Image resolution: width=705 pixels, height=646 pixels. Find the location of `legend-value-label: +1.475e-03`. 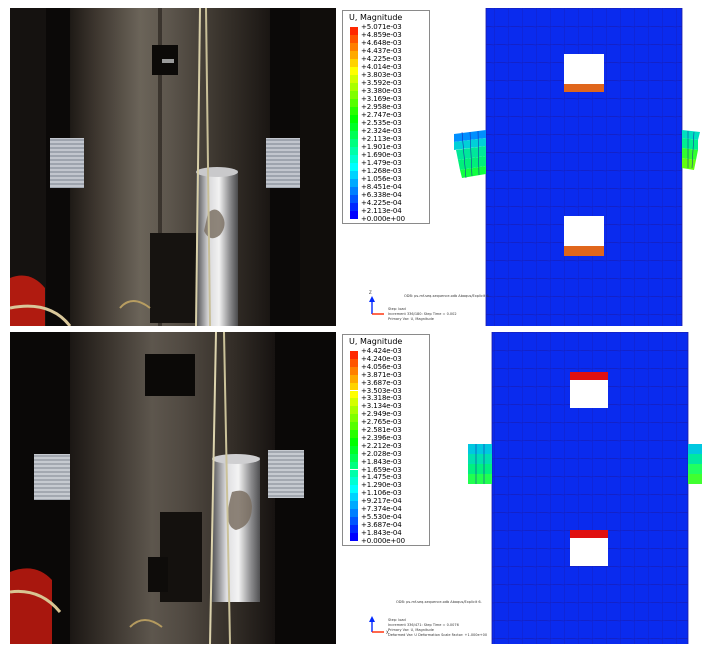

legend-value-label: +1.475e-03 is located at coordinates (381, 477).